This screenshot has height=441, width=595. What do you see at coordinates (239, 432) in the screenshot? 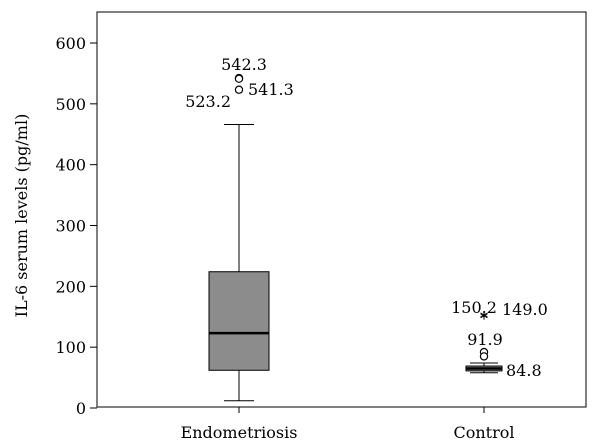
I see `x-category-label: Endometriosis` at bounding box center [239, 432].